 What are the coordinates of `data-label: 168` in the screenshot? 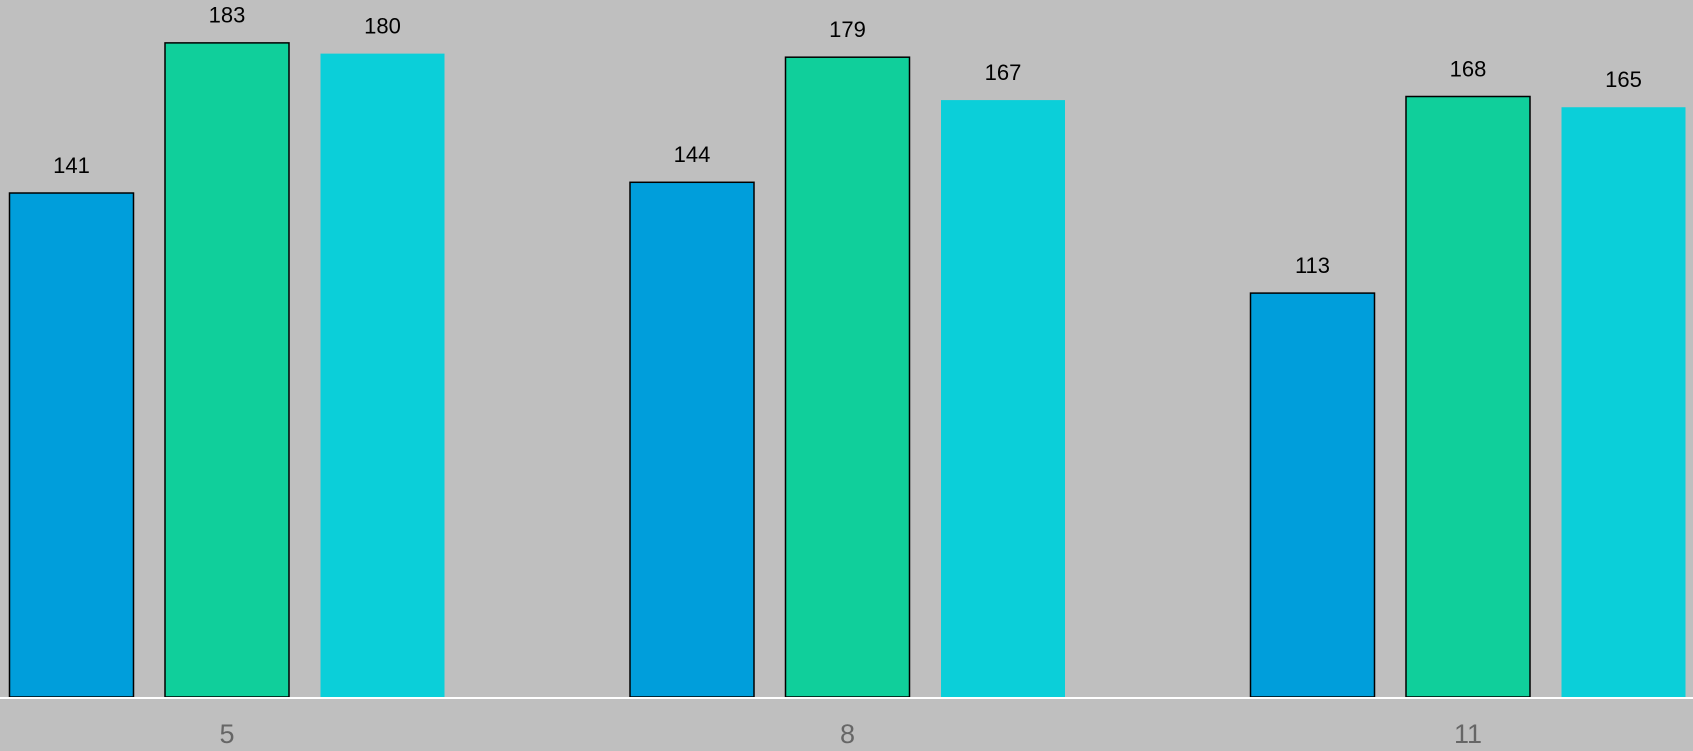 It's located at (1468, 68).